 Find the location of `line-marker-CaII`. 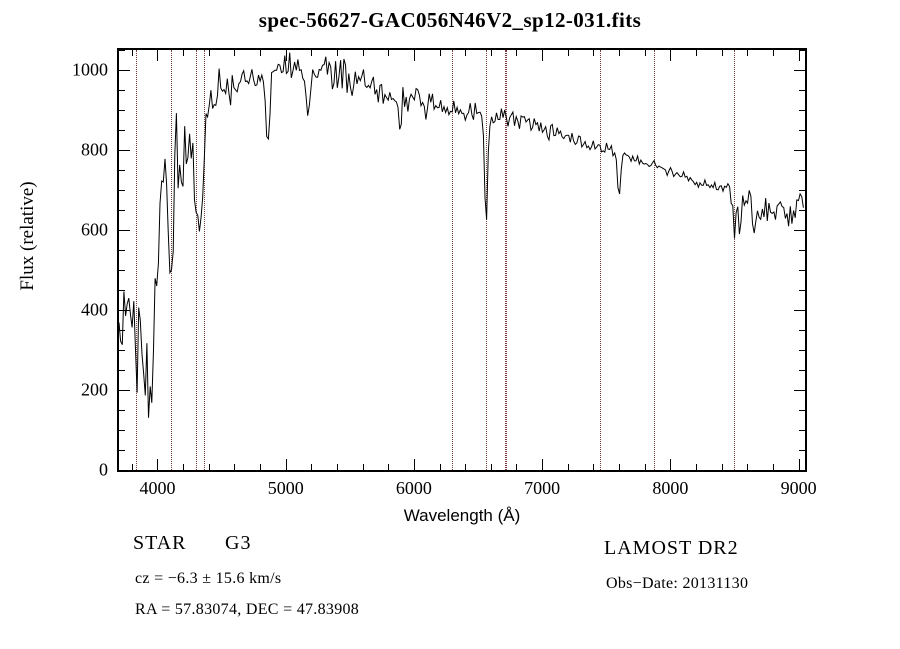

line-marker-CaII is located at coordinates (735, 260).